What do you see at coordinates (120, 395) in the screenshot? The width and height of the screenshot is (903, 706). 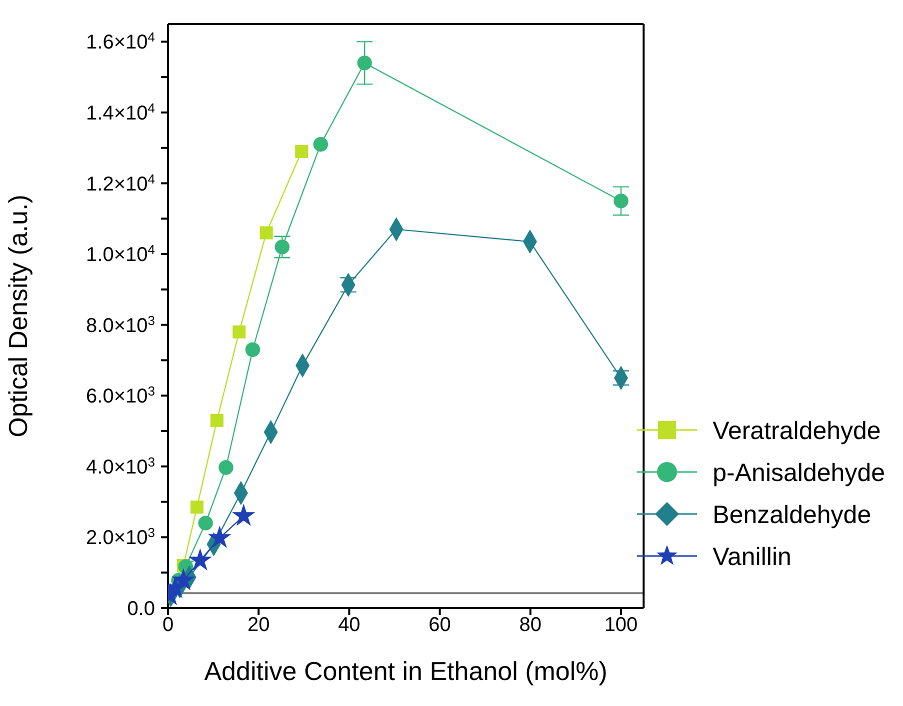 I see `y-tick-label: 6.0×10$^{3}$` at bounding box center [120, 395].